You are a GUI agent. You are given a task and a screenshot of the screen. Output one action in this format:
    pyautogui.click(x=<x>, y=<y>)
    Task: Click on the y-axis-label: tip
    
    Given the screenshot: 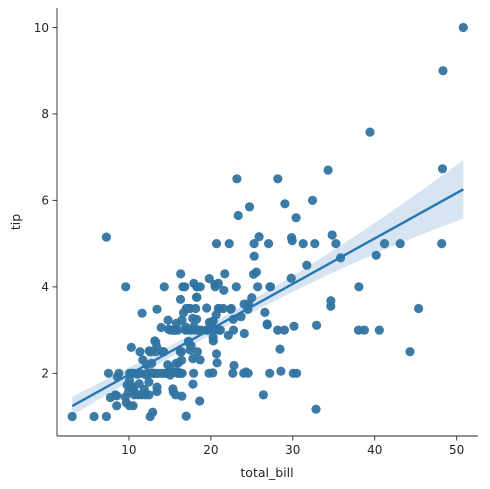 What is the action you would take?
    pyautogui.click(x=15, y=222)
    